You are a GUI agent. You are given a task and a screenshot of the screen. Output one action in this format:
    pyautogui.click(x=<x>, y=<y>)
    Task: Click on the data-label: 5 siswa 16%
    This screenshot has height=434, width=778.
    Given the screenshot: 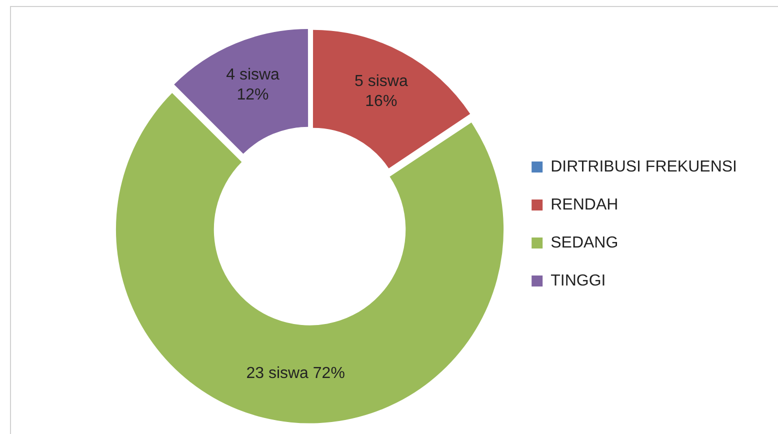 What is the action you would take?
    pyautogui.click(x=381, y=91)
    